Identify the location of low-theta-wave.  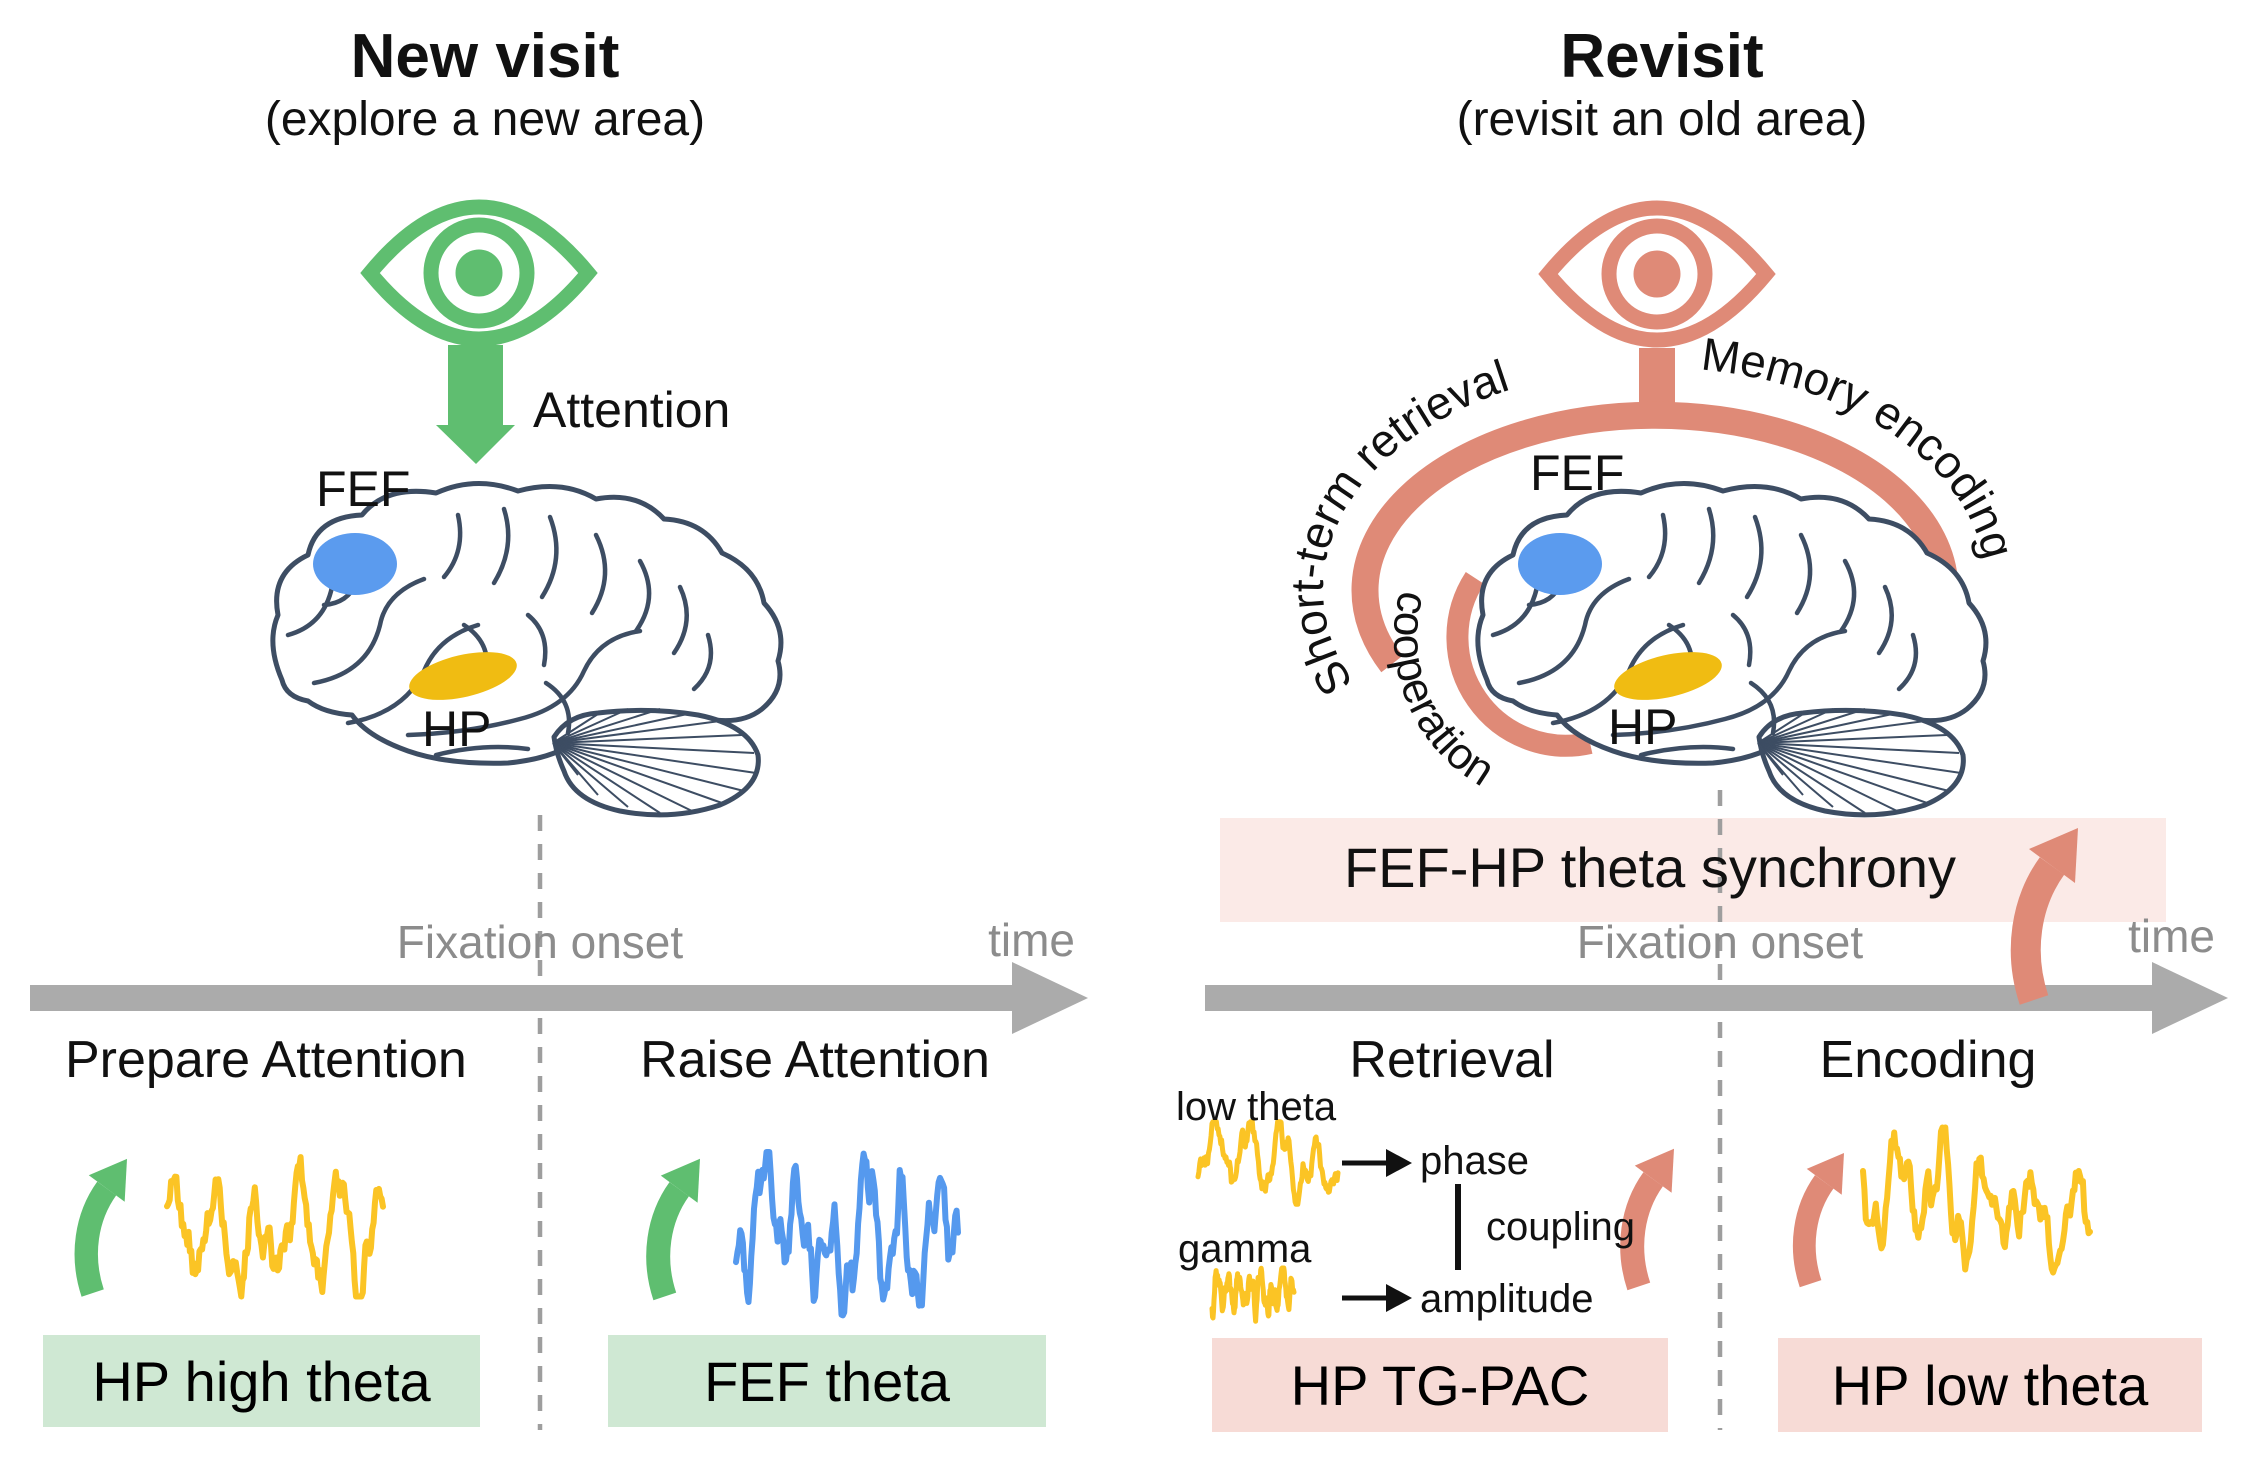
(1268, 1163).